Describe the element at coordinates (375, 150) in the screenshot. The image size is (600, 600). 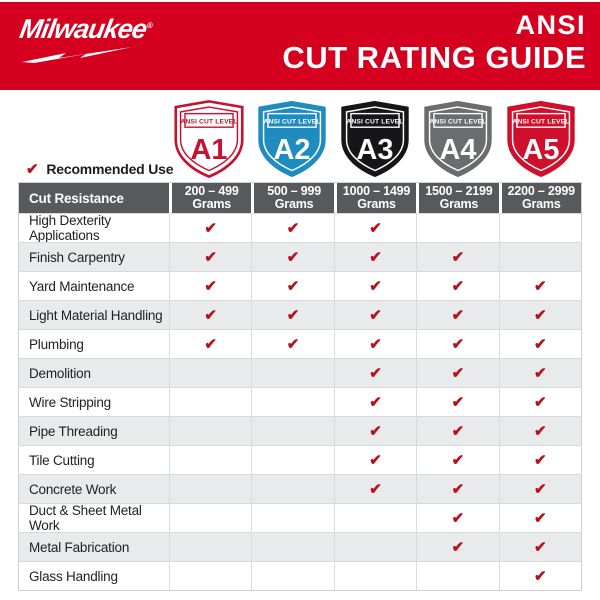
I see `svg-text: A3` at that location.